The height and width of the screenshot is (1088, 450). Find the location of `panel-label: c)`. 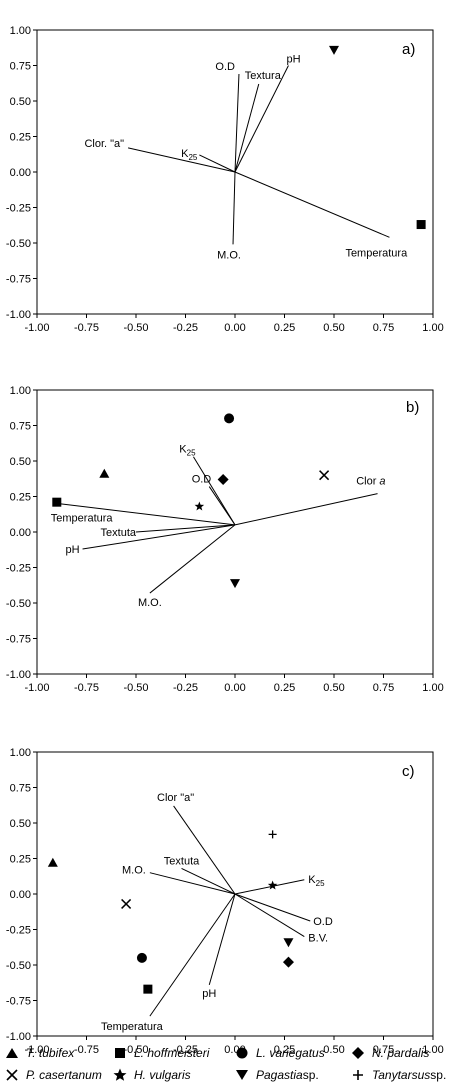

panel-label: c) is located at coordinates (408, 771).